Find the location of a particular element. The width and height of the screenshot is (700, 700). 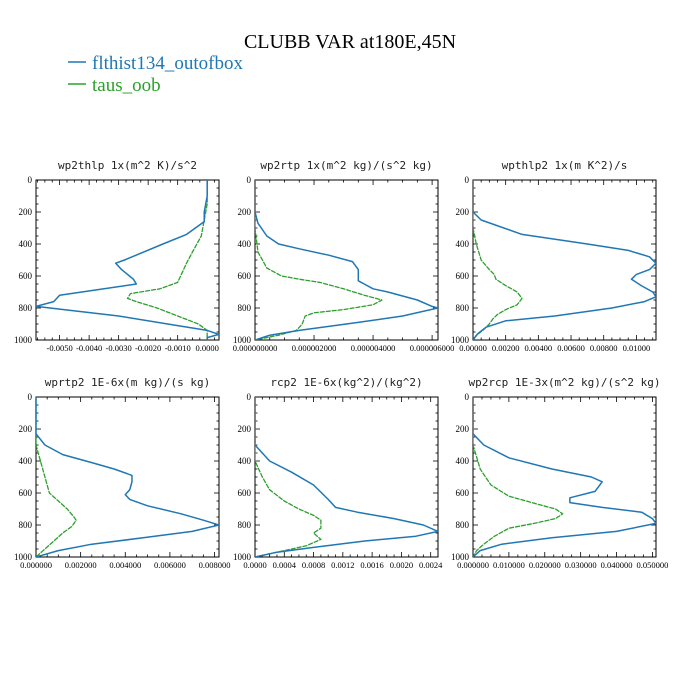

xtick-label: 0.0012 is located at coordinates (342, 565).